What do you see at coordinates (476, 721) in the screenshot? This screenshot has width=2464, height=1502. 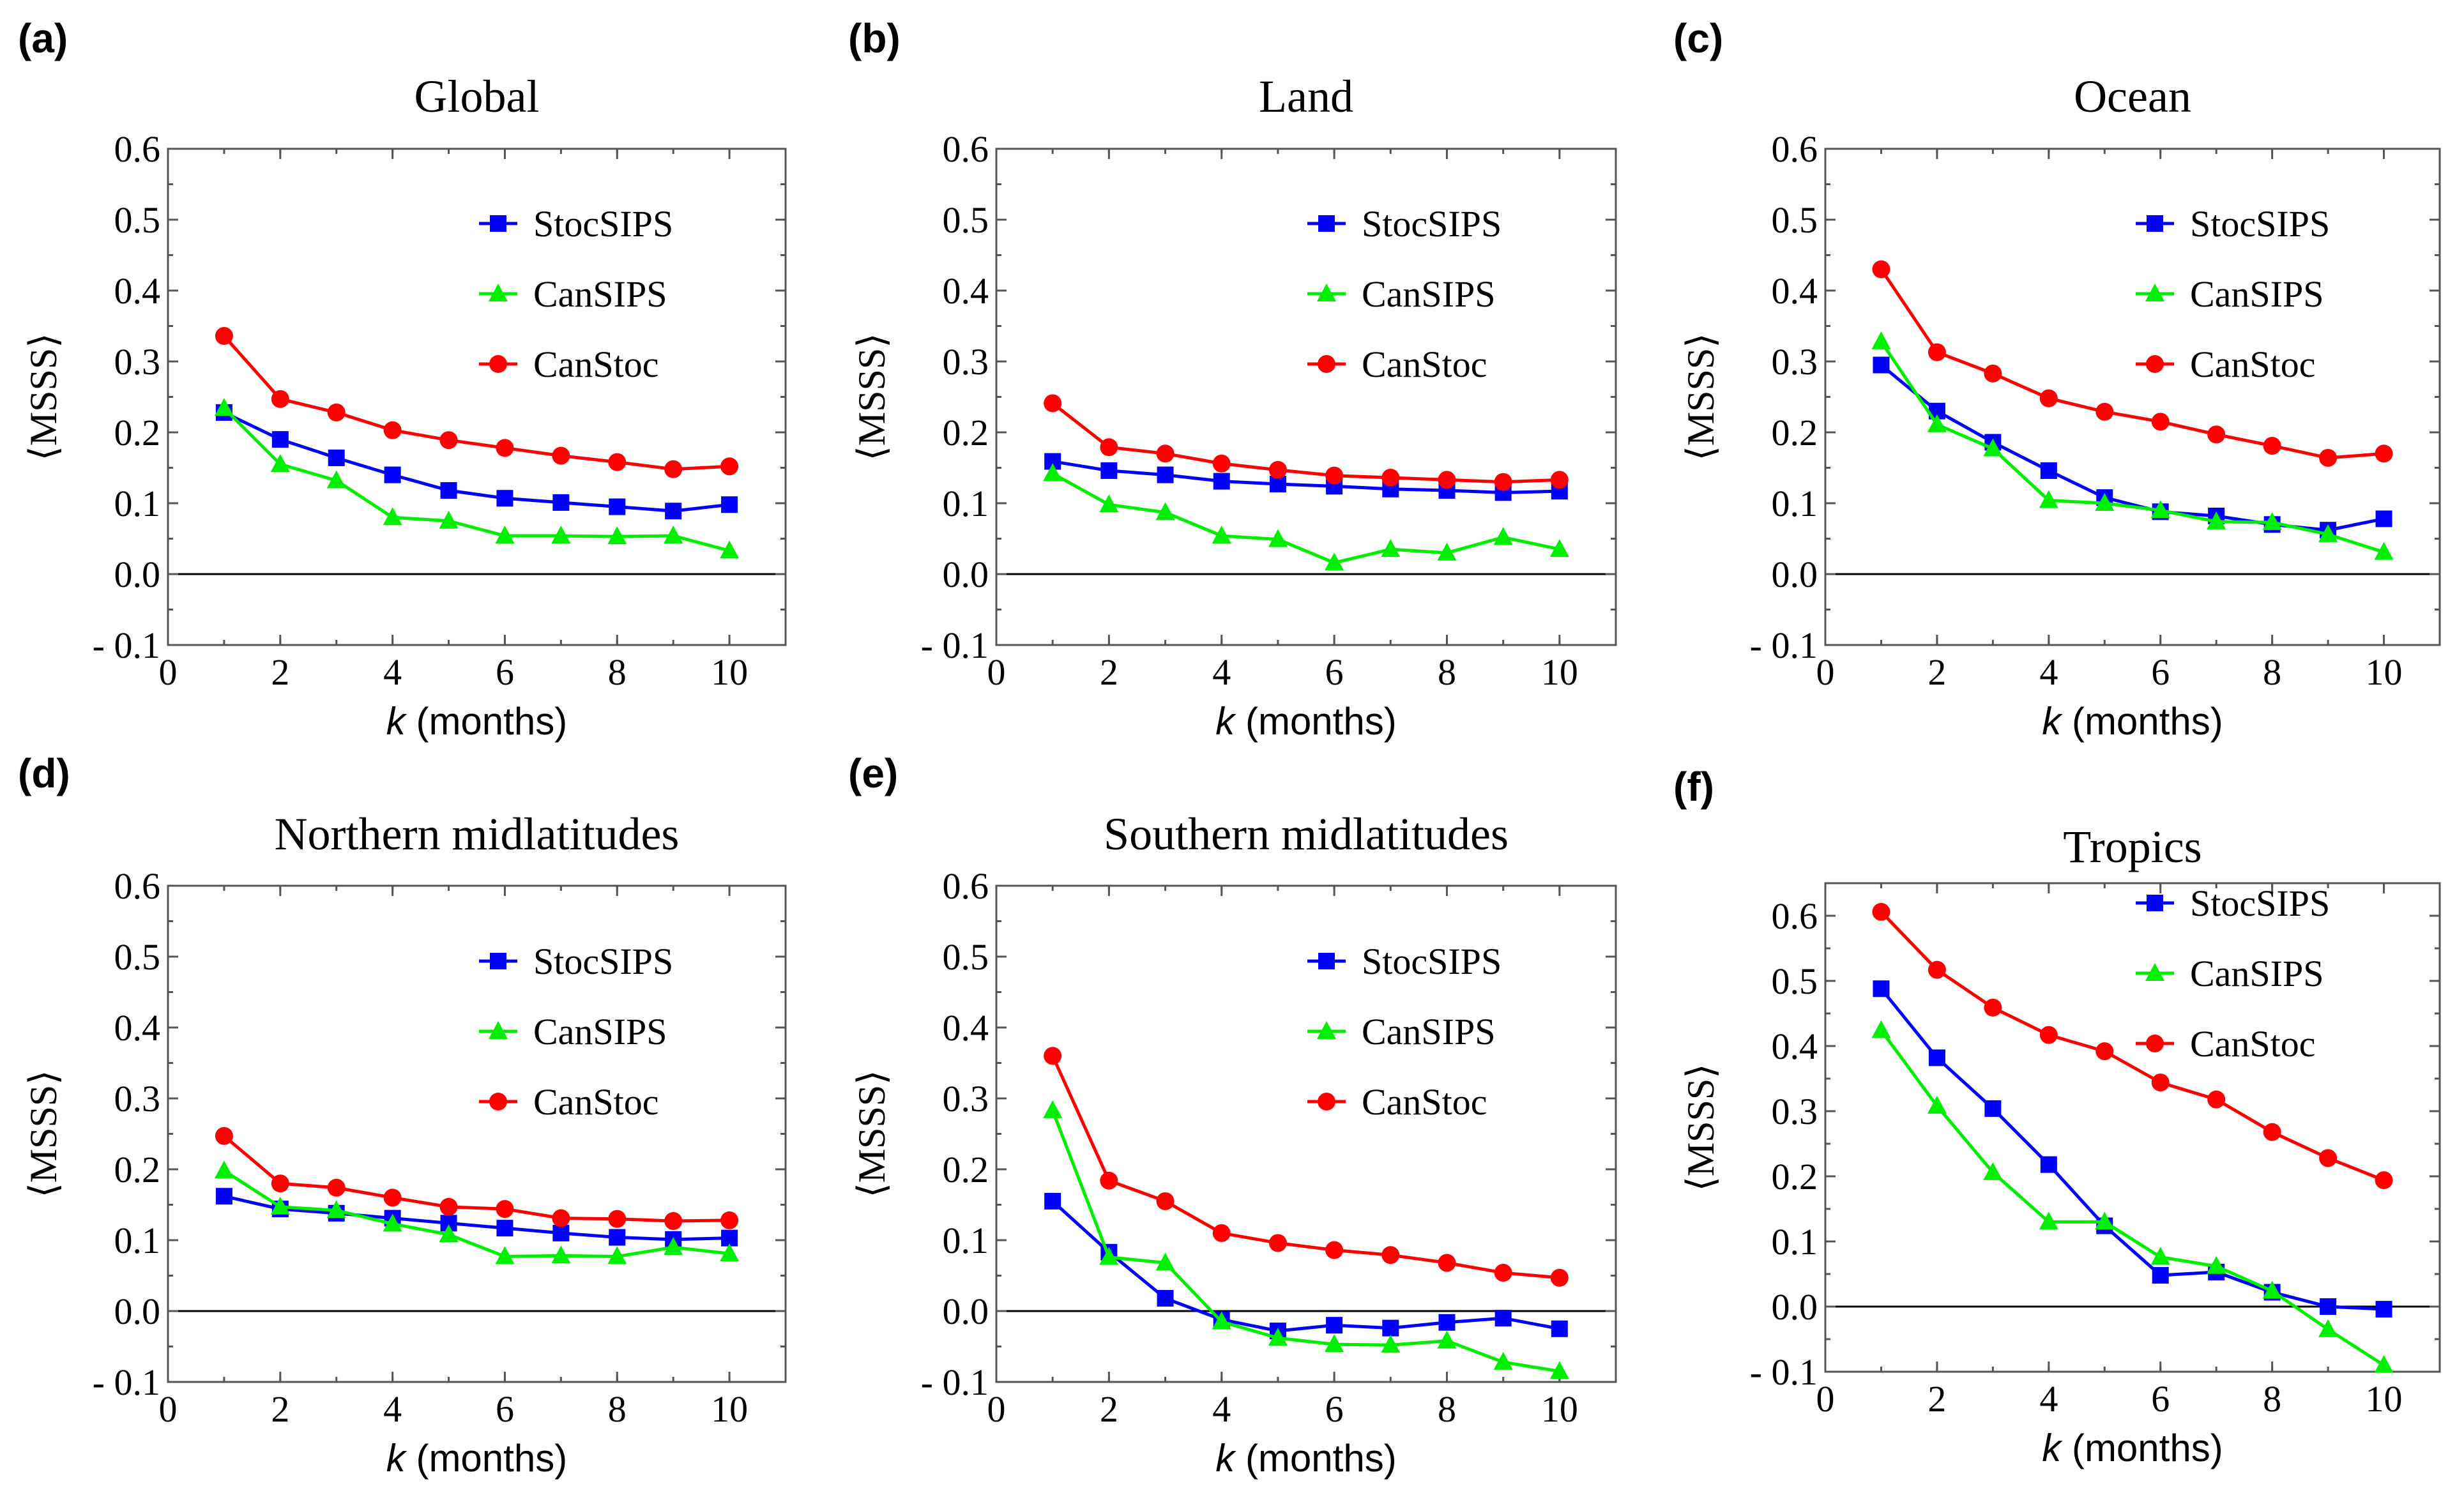 I see `x-axis-label: k (months)` at bounding box center [476, 721].